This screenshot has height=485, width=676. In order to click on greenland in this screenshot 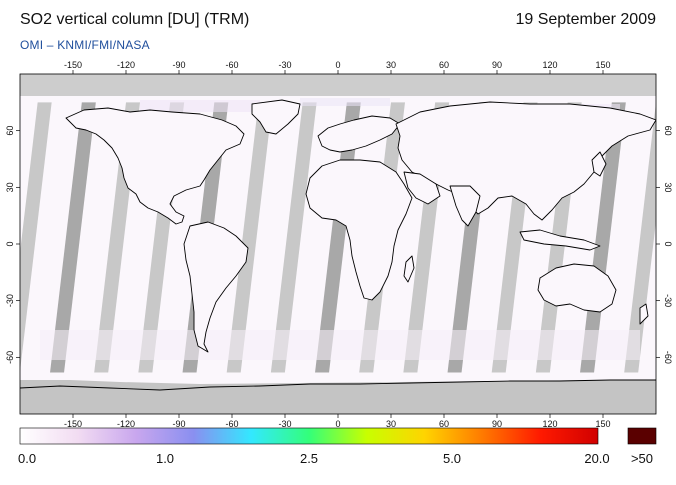, I will do `click(276, 117)`.